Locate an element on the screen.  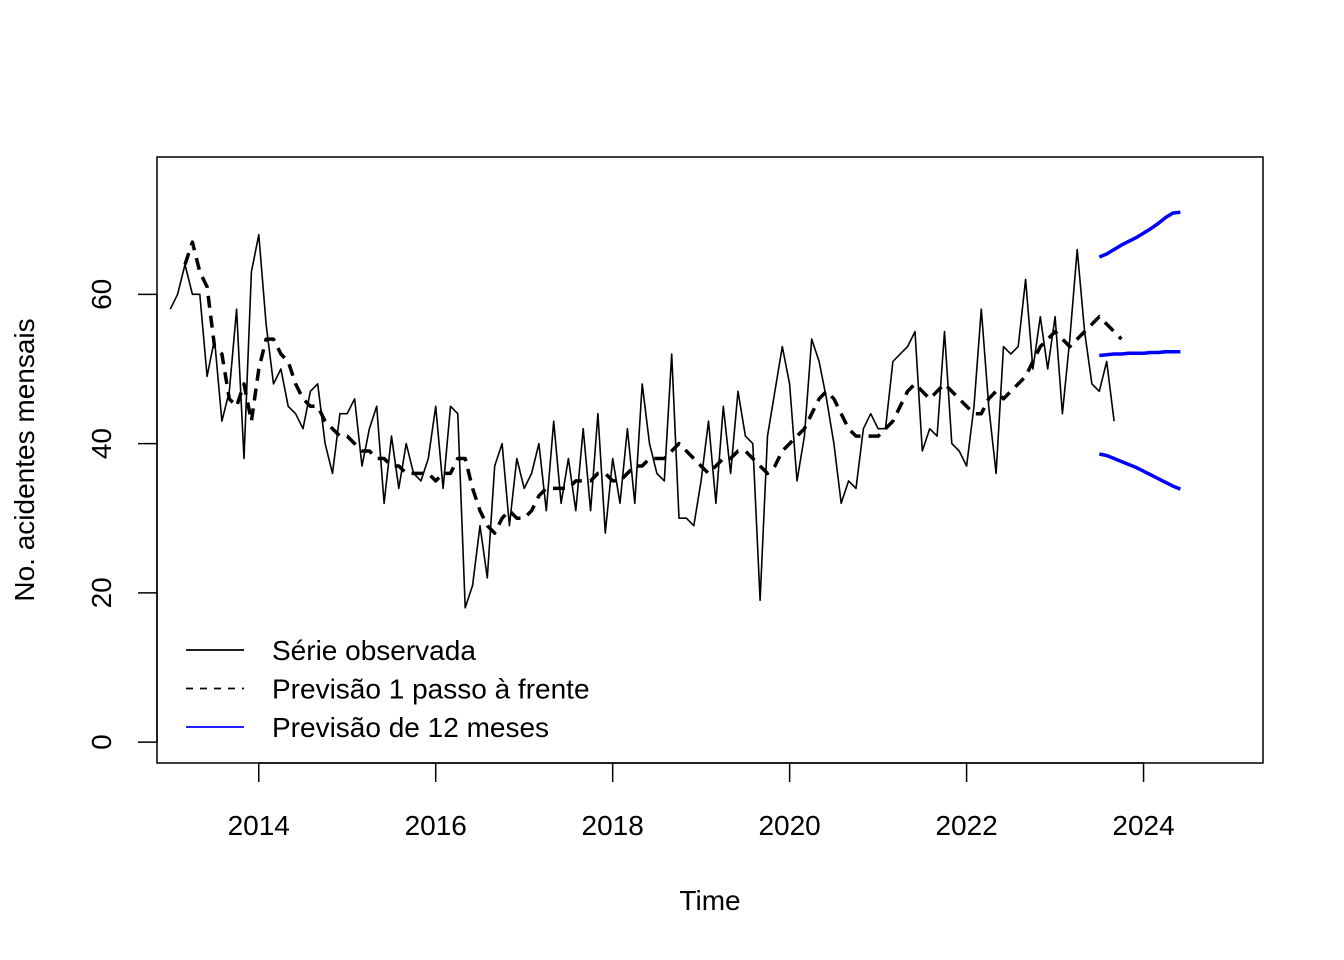
x-axis-label: Time is located at coordinates (709, 900).